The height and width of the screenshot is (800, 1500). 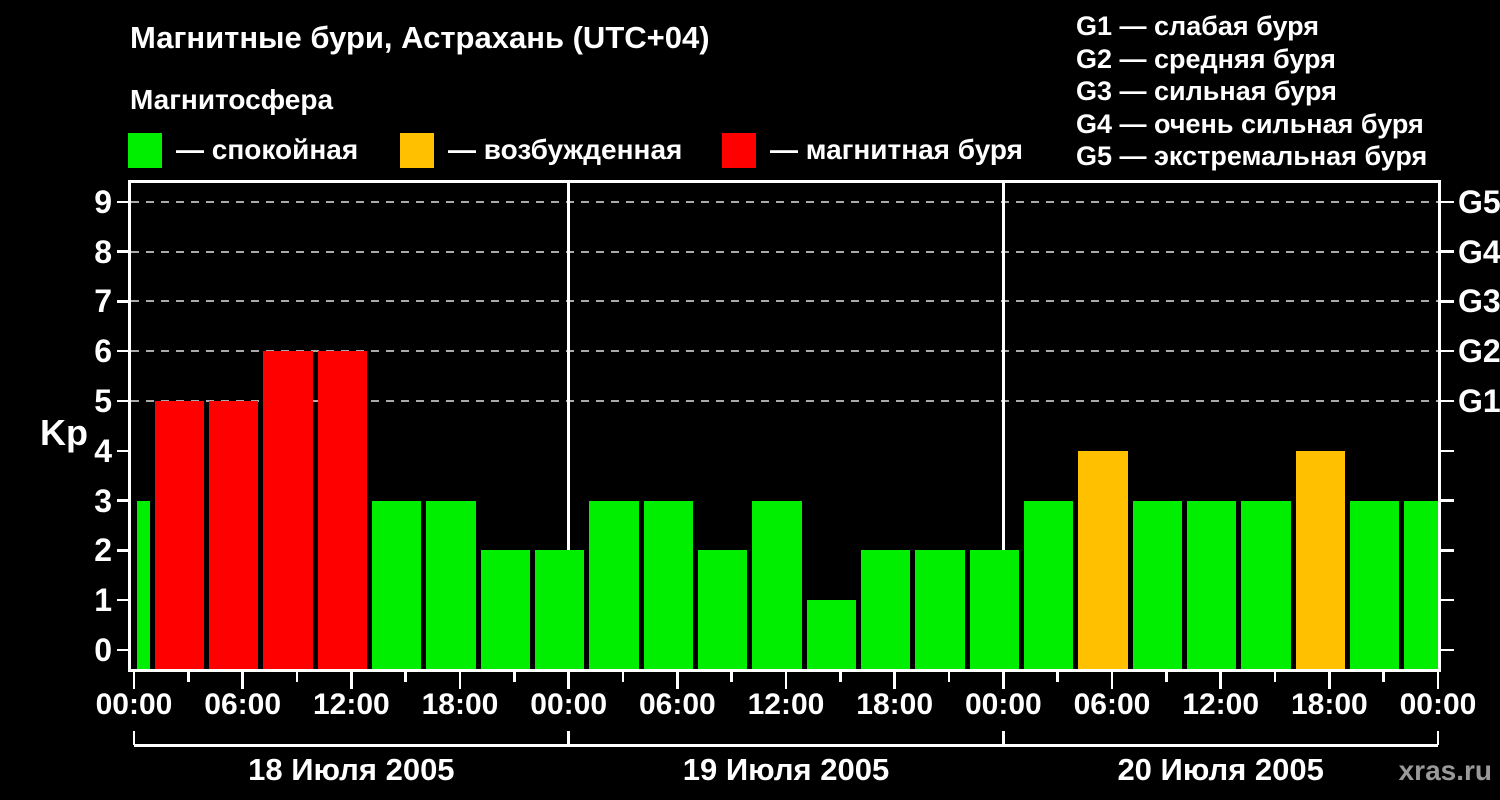 What do you see at coordinates (1220, 769) in the screenshot?
I see `day-label: 20 Июля 2005` at bounding box center [1220, 769].